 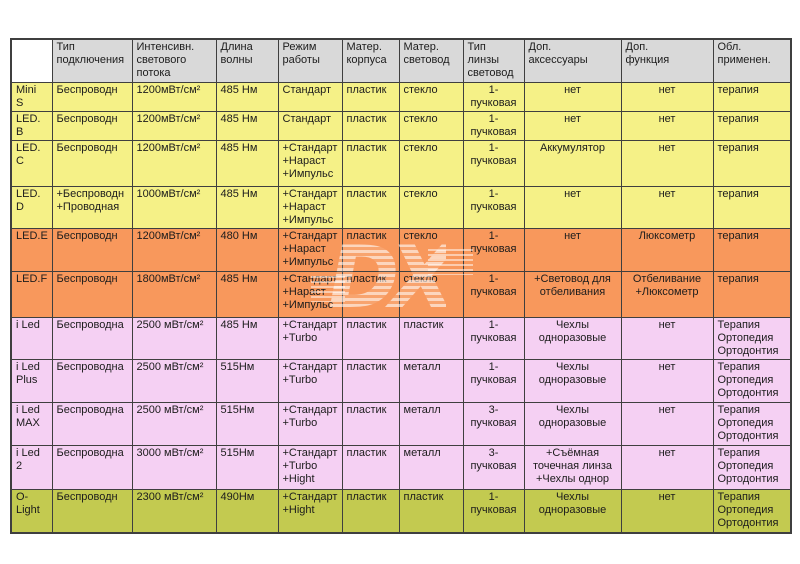 I want to click on column-header: Матер. корпуса, so click(x=370, y=60).